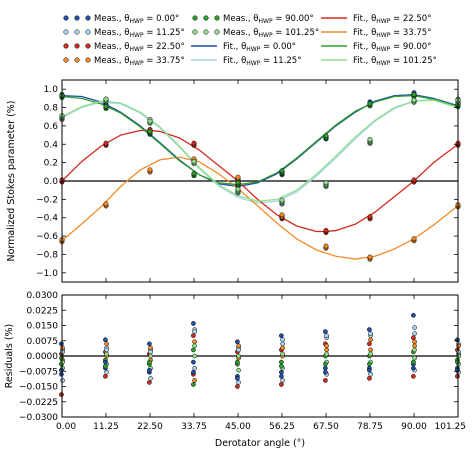 The height and width of the screenshot is (456, 474). What do you see at coordinates (194, 427) in the screenshot?
I see `derotator-x-tick-label: 33.75` at bounding box center [194, 427].